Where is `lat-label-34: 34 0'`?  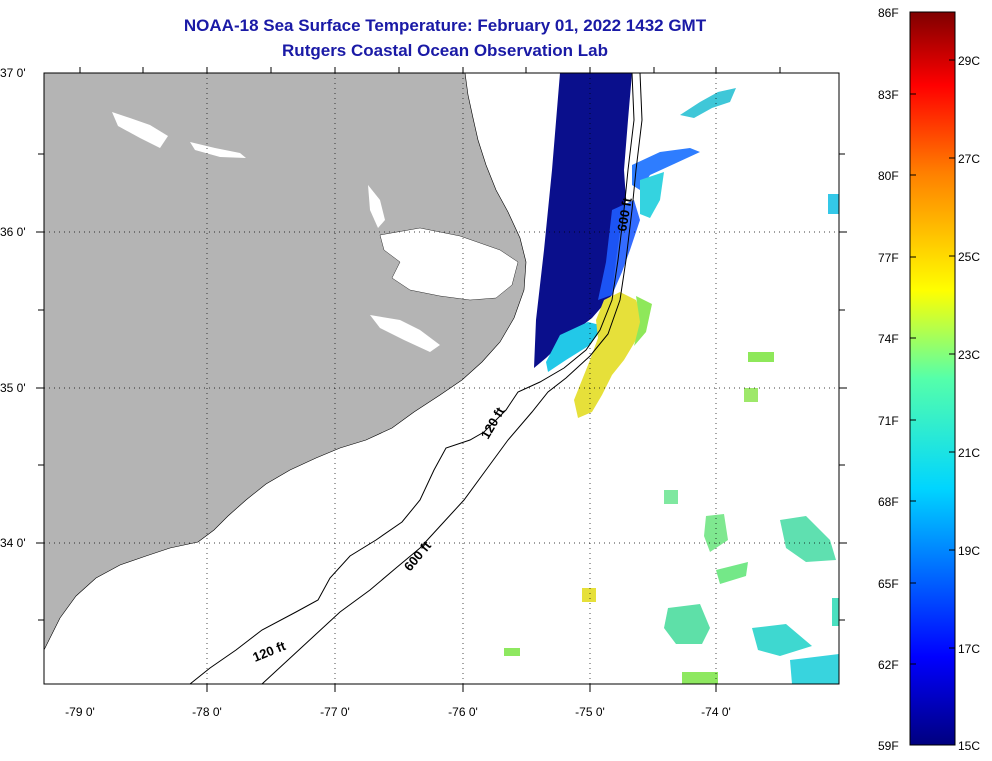
lat-label-34: 34 0' is located at coordinates (13, 543).